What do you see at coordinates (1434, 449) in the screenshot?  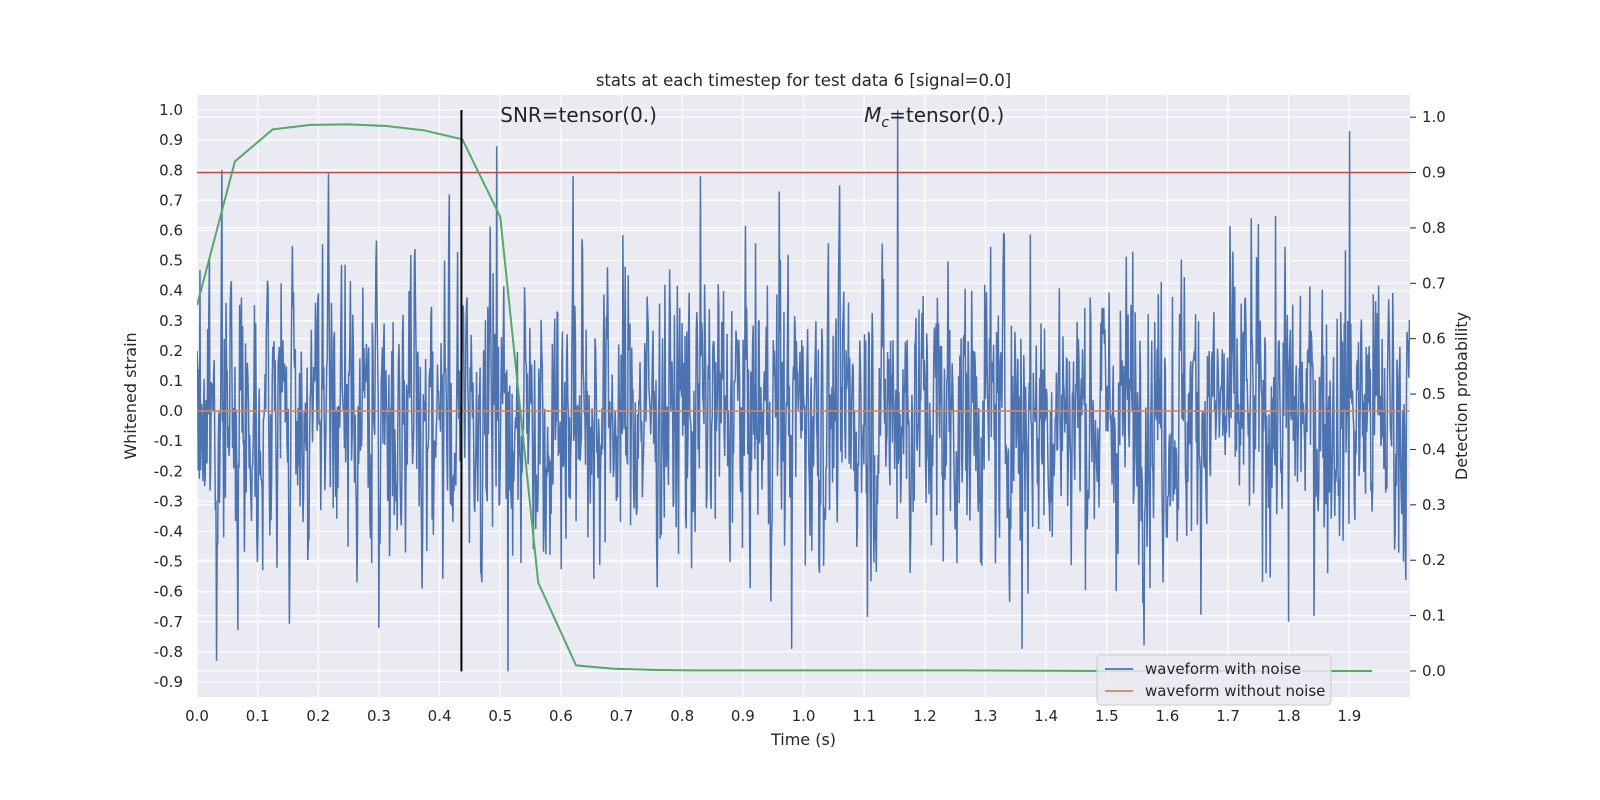 I see `y2-tick-label: 0.4` at bounding box center [1434, 449].